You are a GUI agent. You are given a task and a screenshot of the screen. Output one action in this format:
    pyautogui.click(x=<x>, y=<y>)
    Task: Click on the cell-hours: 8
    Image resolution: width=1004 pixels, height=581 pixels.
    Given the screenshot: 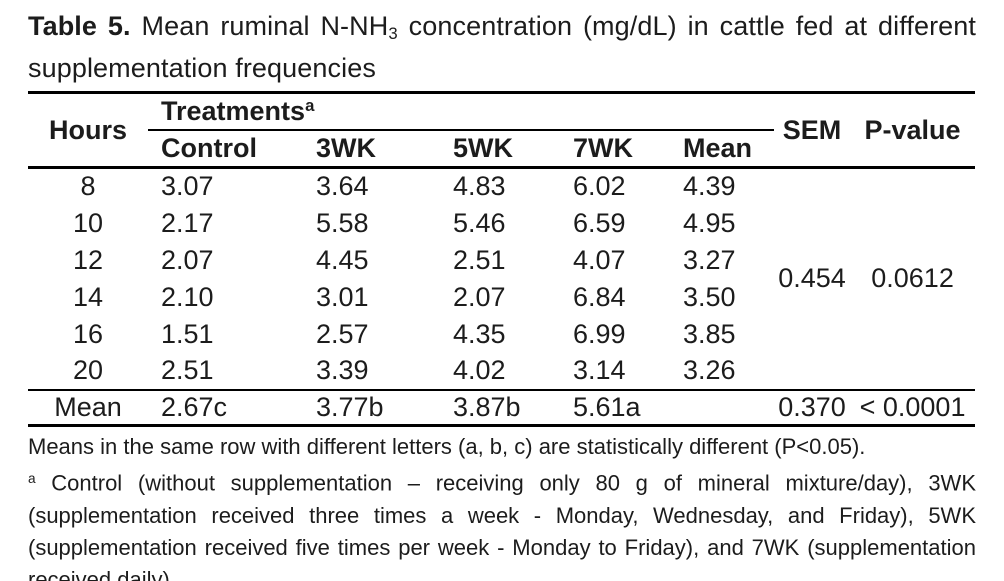 What is the action you would take?
    pyautogui.click(x=88, y=186)
    